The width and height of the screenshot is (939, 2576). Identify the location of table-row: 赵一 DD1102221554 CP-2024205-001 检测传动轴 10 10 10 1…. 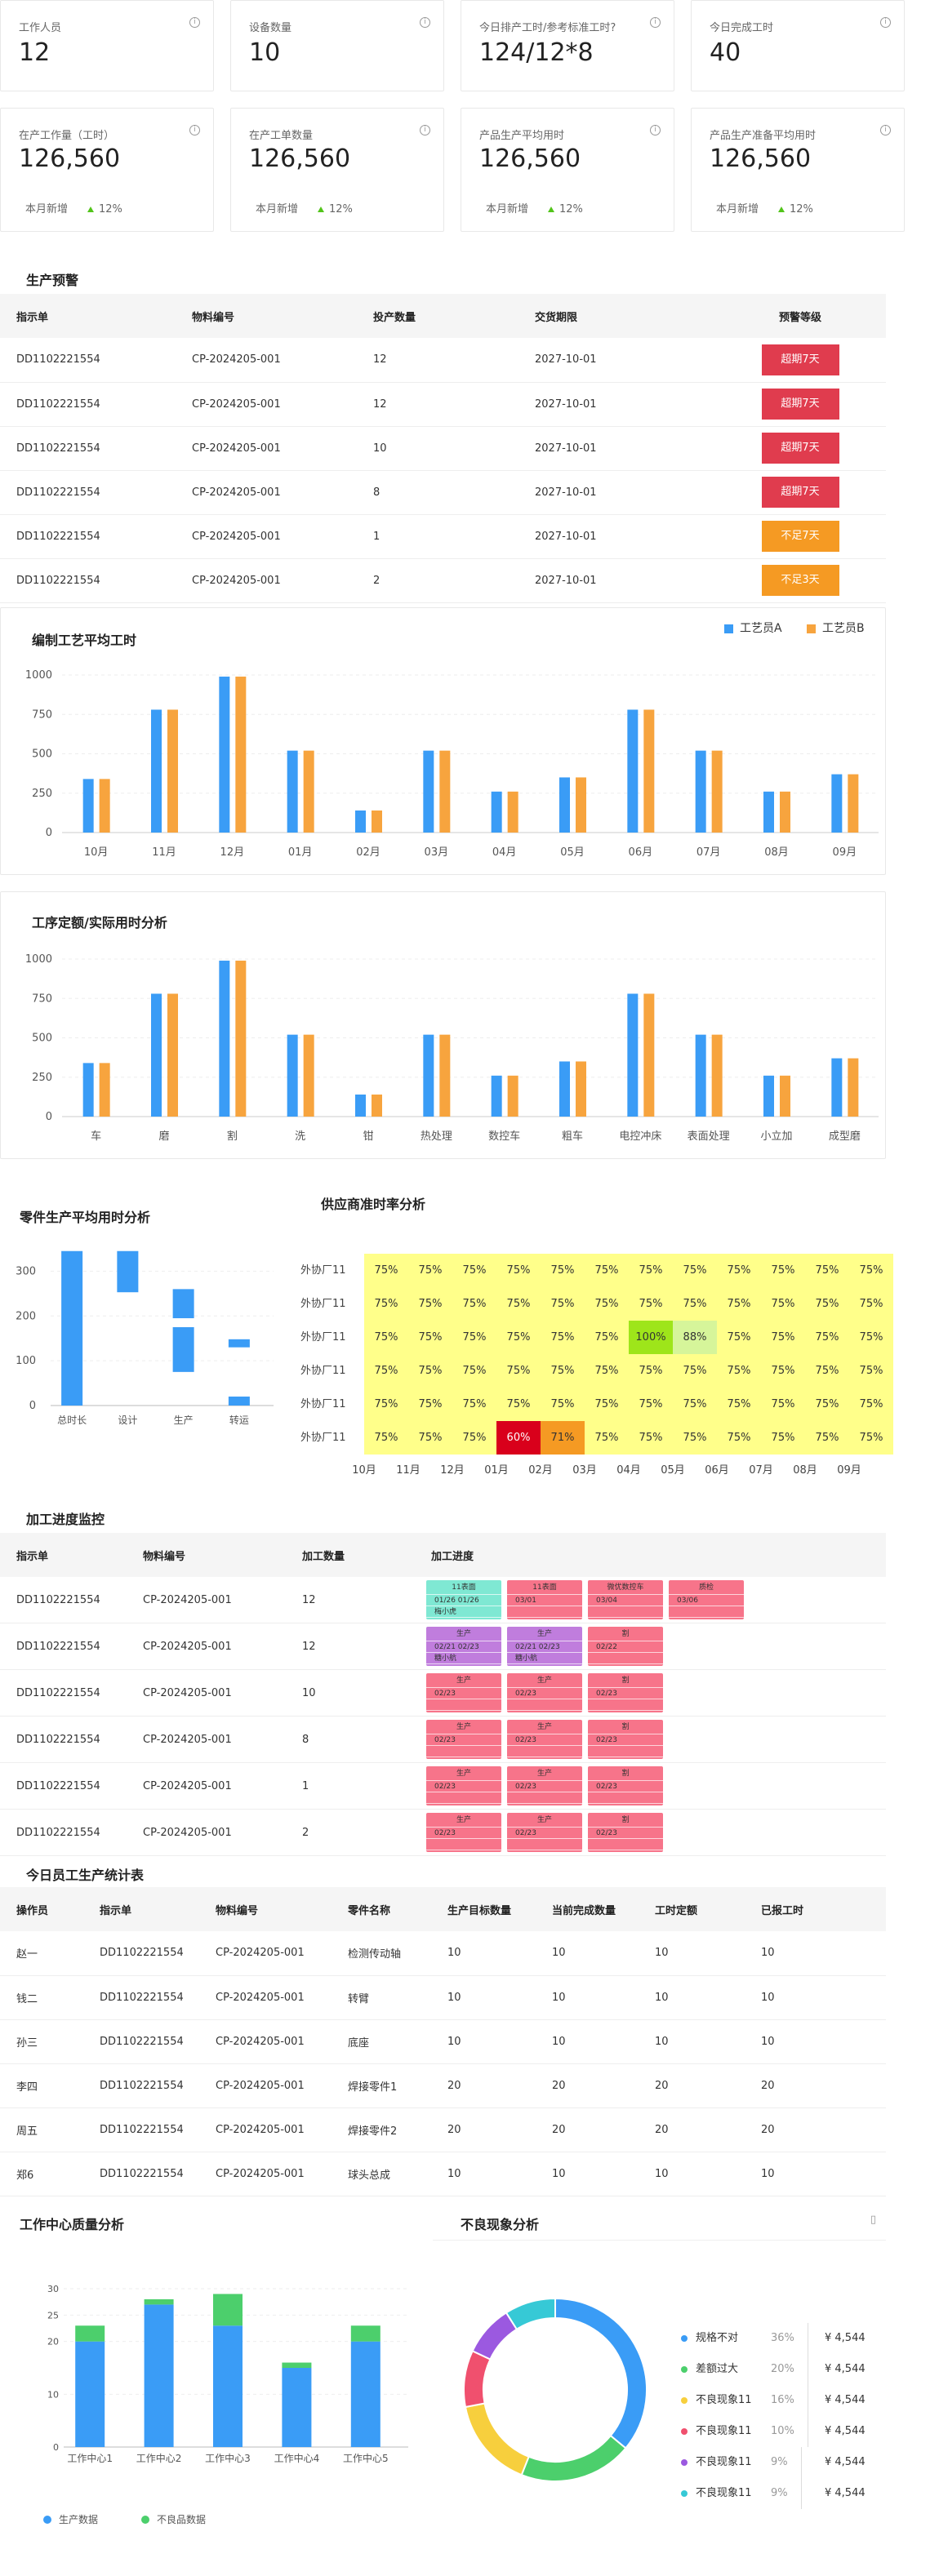
(443, 1953).